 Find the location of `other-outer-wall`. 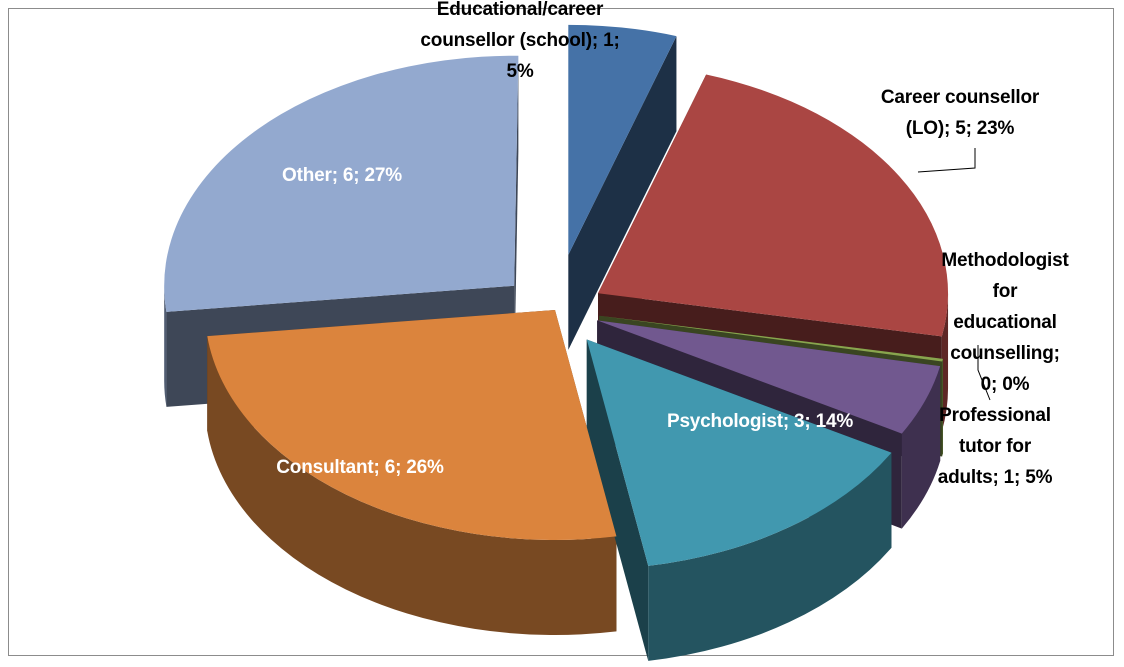

other-outer-wall is located at coordinates (165, 346).